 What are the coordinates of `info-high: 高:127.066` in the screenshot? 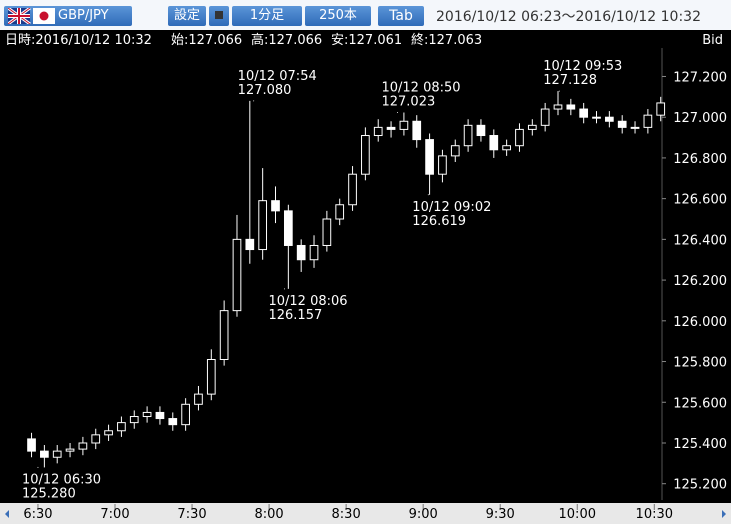 It's located at (286, 40).